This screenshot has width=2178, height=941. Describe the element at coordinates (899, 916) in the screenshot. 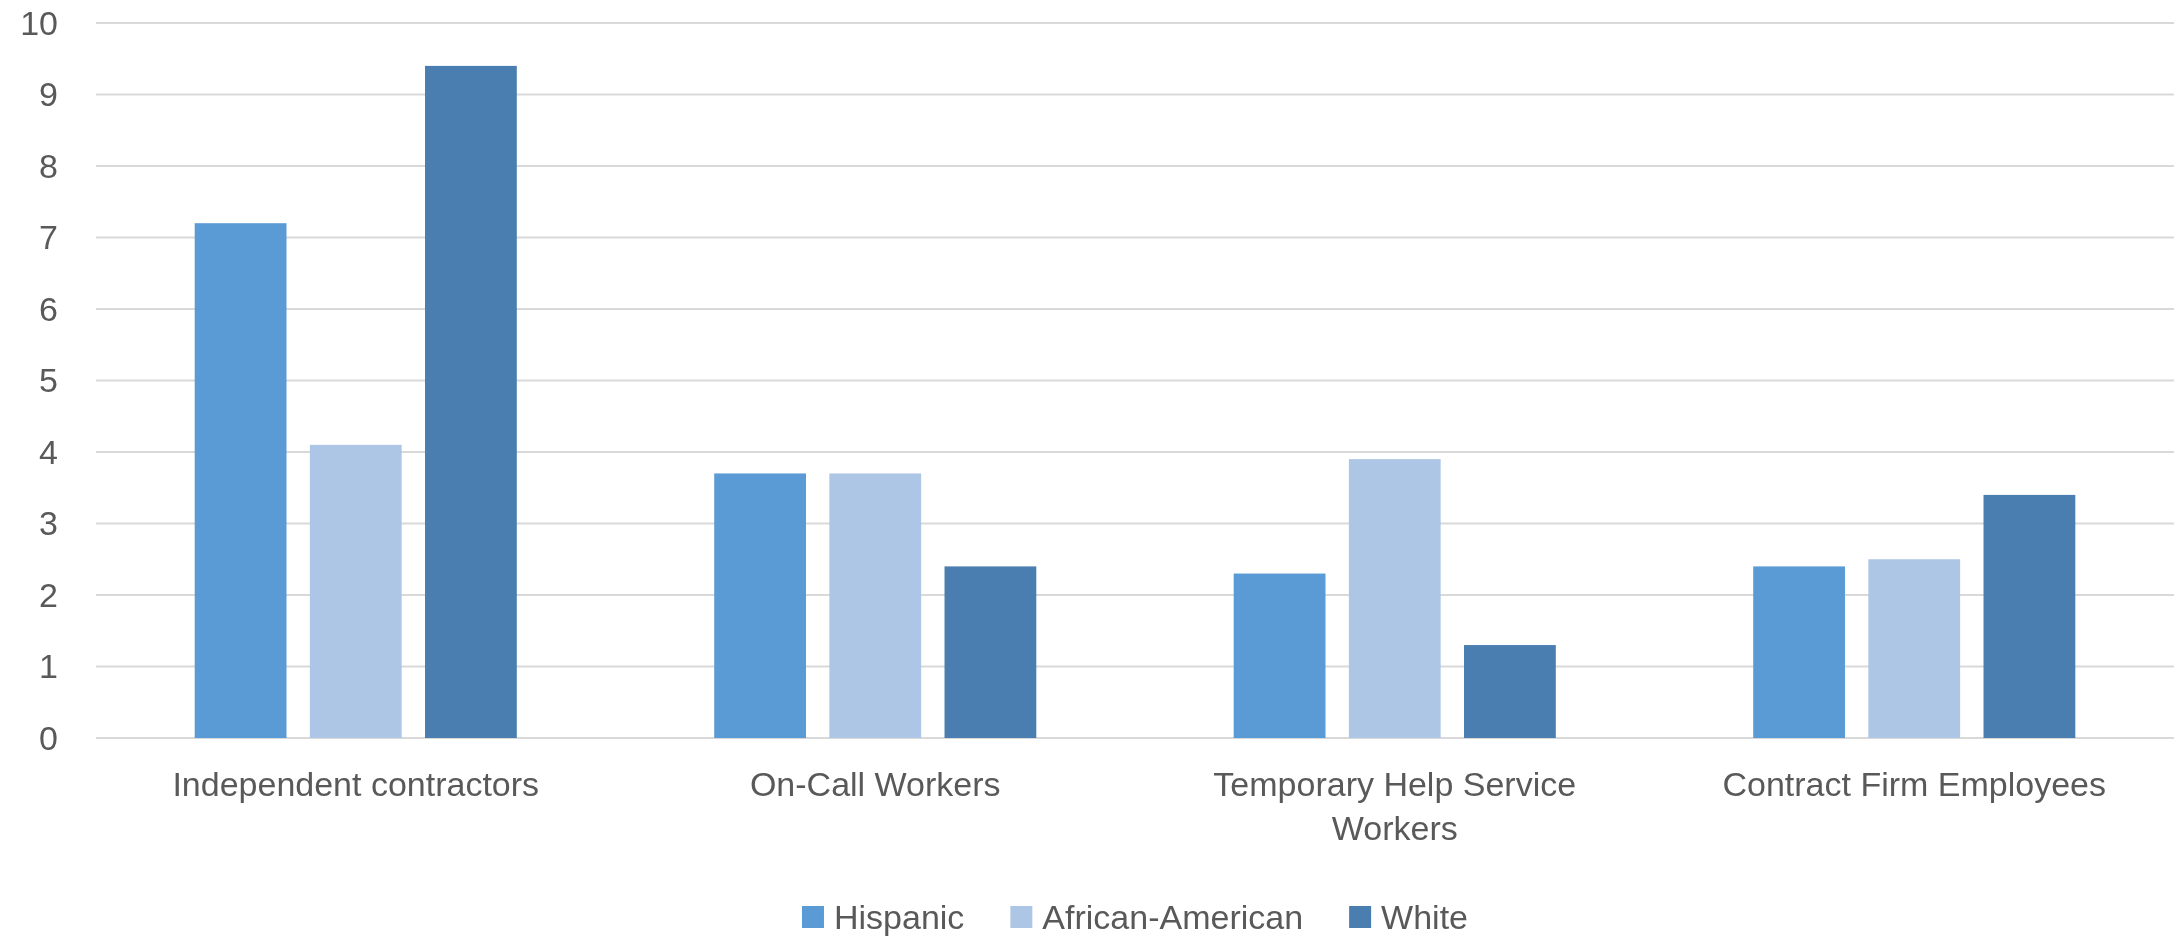

I see `legend-label: Hispanic` at that location.